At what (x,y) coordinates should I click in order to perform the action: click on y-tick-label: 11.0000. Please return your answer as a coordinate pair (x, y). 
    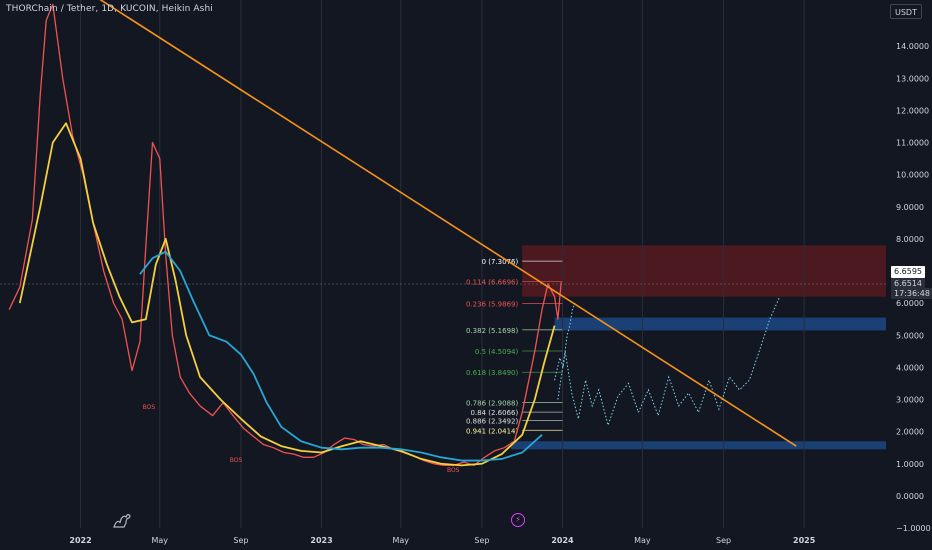
    Looking at the image, I should click on (912, 143).